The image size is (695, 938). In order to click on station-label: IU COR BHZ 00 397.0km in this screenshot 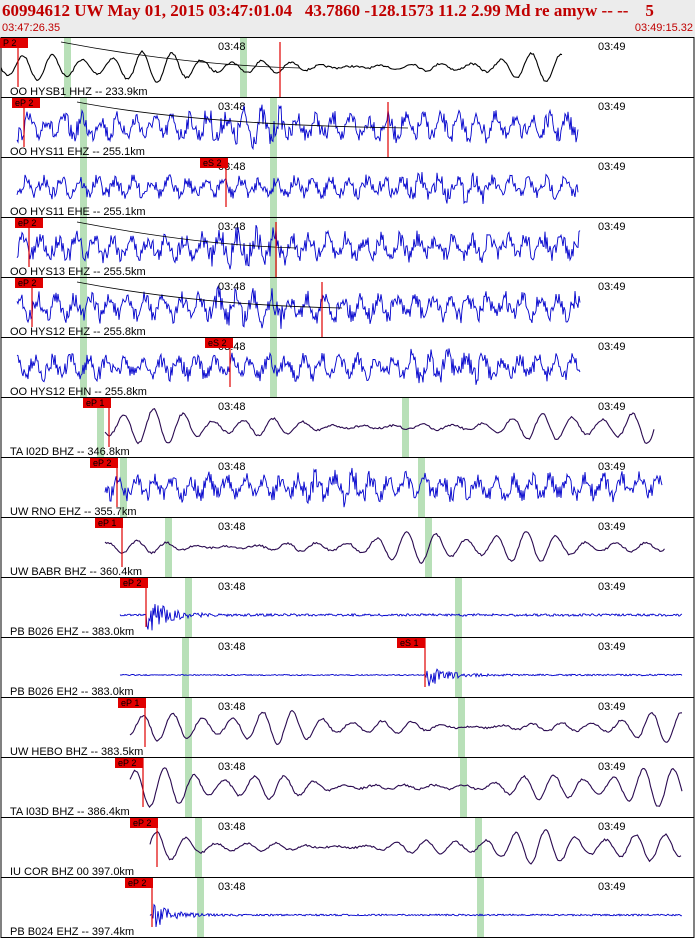, I will do `click(72, 872)`.